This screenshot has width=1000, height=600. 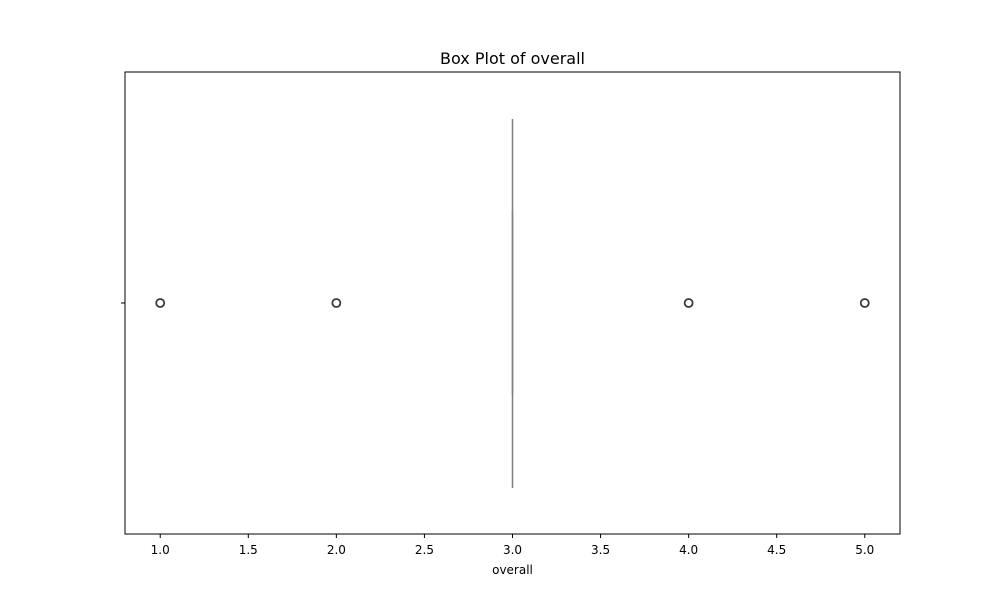 I want to click on x-tick-label: 4.5, so click(x=776, y=550).